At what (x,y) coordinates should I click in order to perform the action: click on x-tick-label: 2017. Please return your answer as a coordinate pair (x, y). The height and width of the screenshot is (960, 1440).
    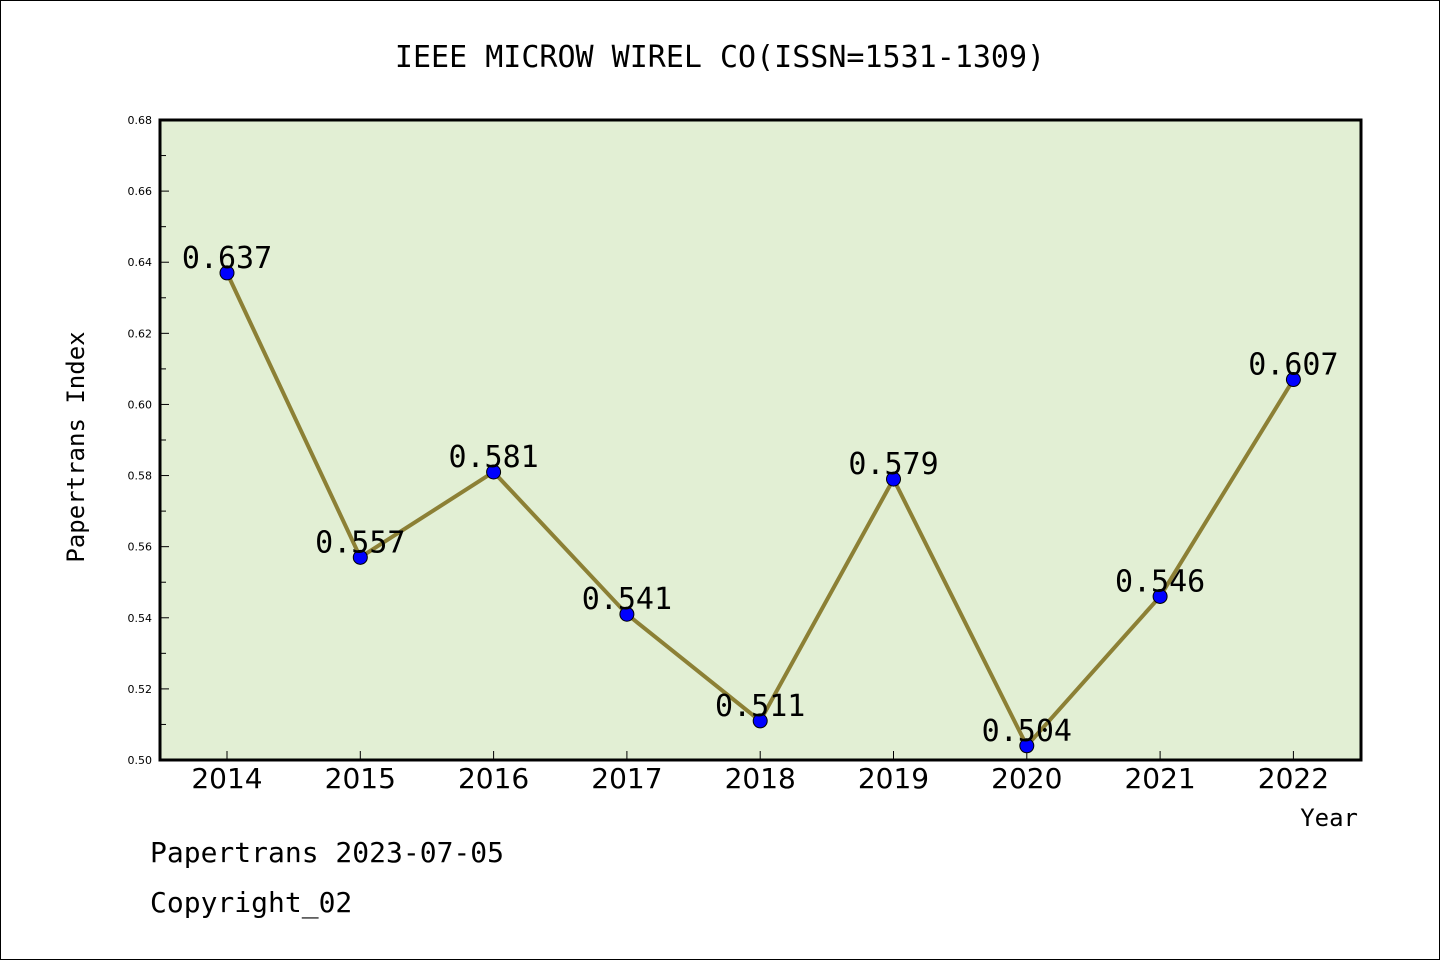
    Looking at the image, I should click on (626, 778).